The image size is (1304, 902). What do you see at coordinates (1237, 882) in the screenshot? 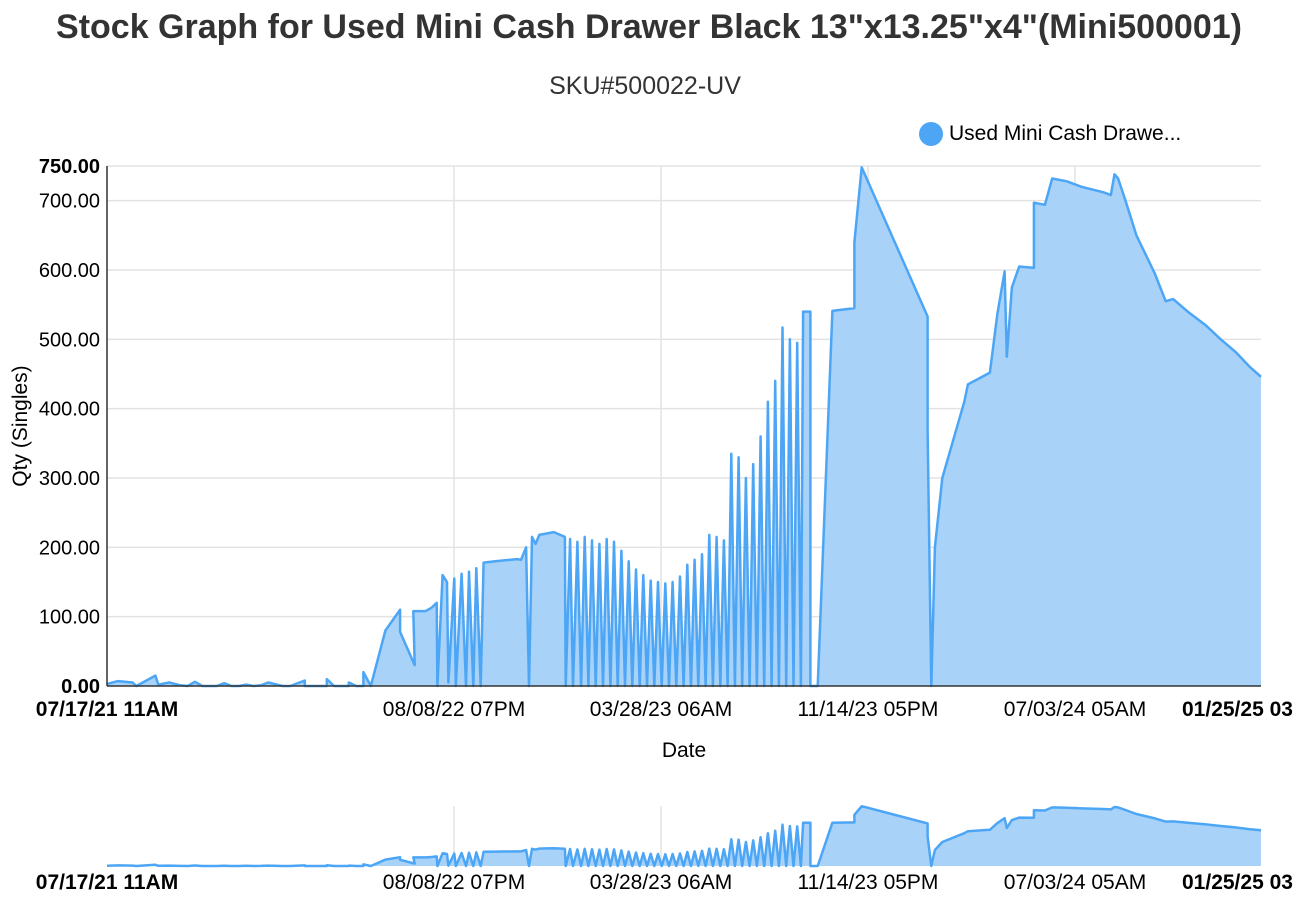
I see `navigator-tick-label: 01/25/25 03` at bounding box center [1237, 882].